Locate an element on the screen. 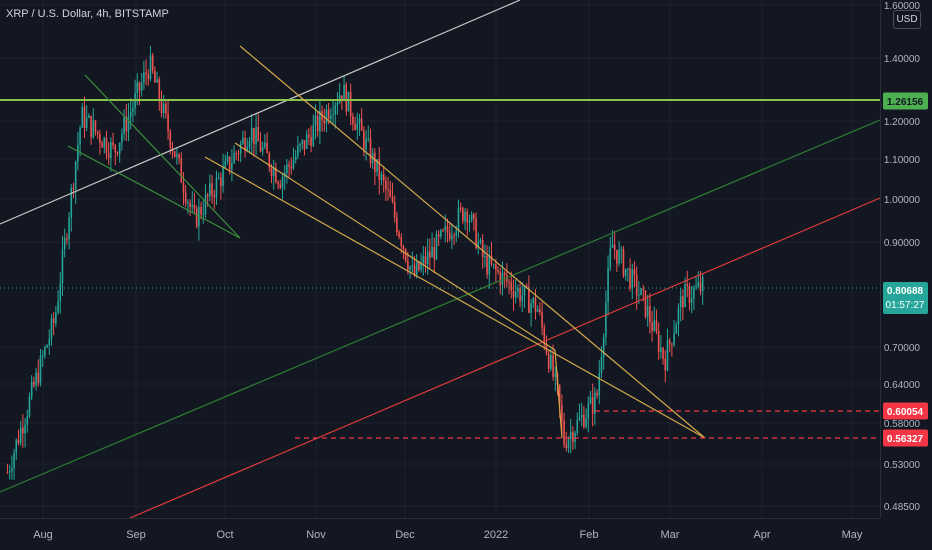  price-labels: 1.26156 0.80688 01:57:27 0.60054 0.56327 is located at coordinates (905, 269).